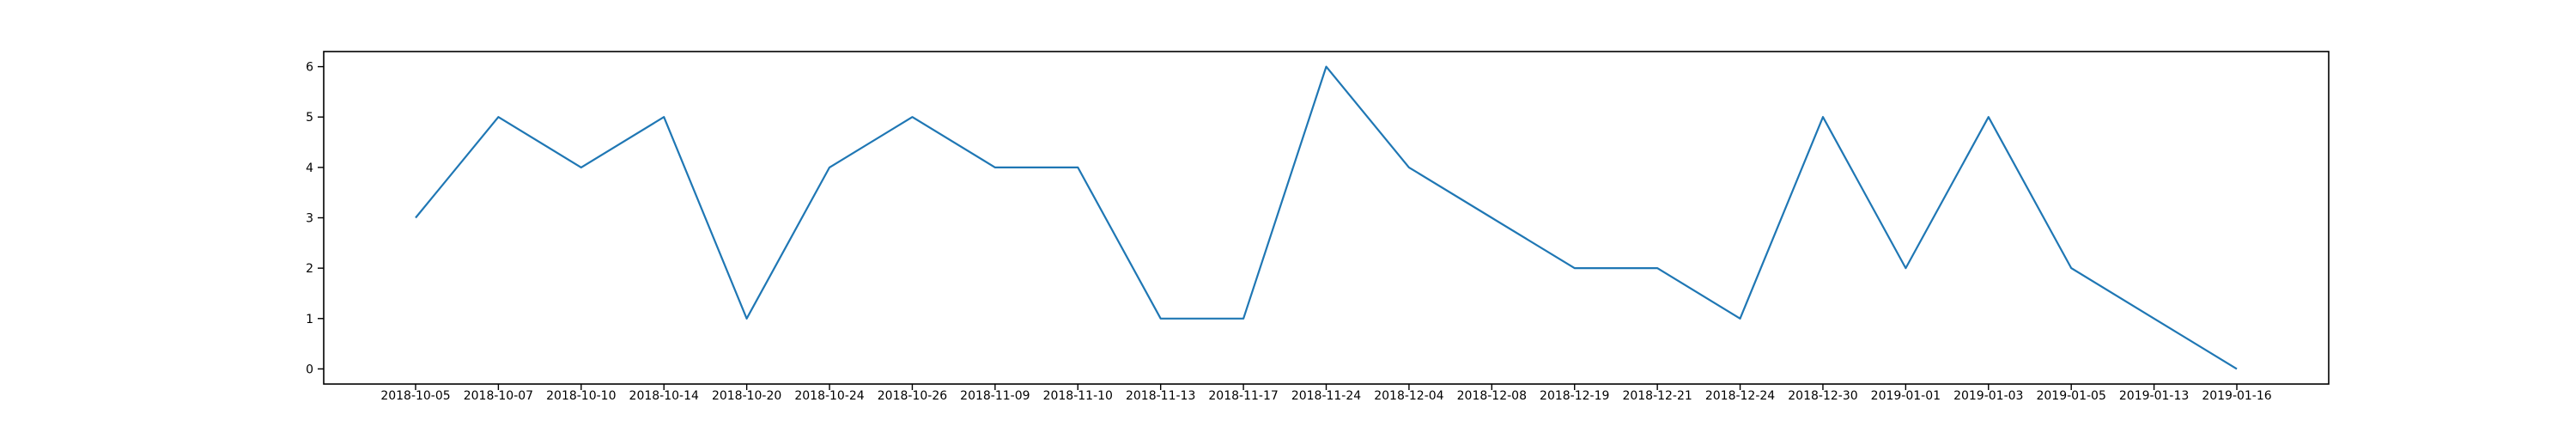 This screenshot has height=433, width=2576. I want to click on y-tick-label: 0, so click(310, 369).